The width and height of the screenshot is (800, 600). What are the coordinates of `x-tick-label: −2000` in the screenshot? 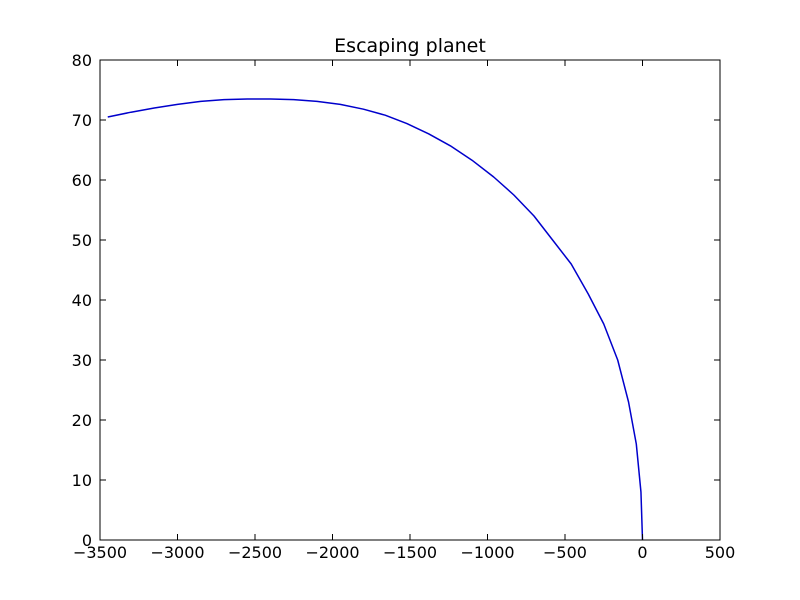 It's located at (332, 552).